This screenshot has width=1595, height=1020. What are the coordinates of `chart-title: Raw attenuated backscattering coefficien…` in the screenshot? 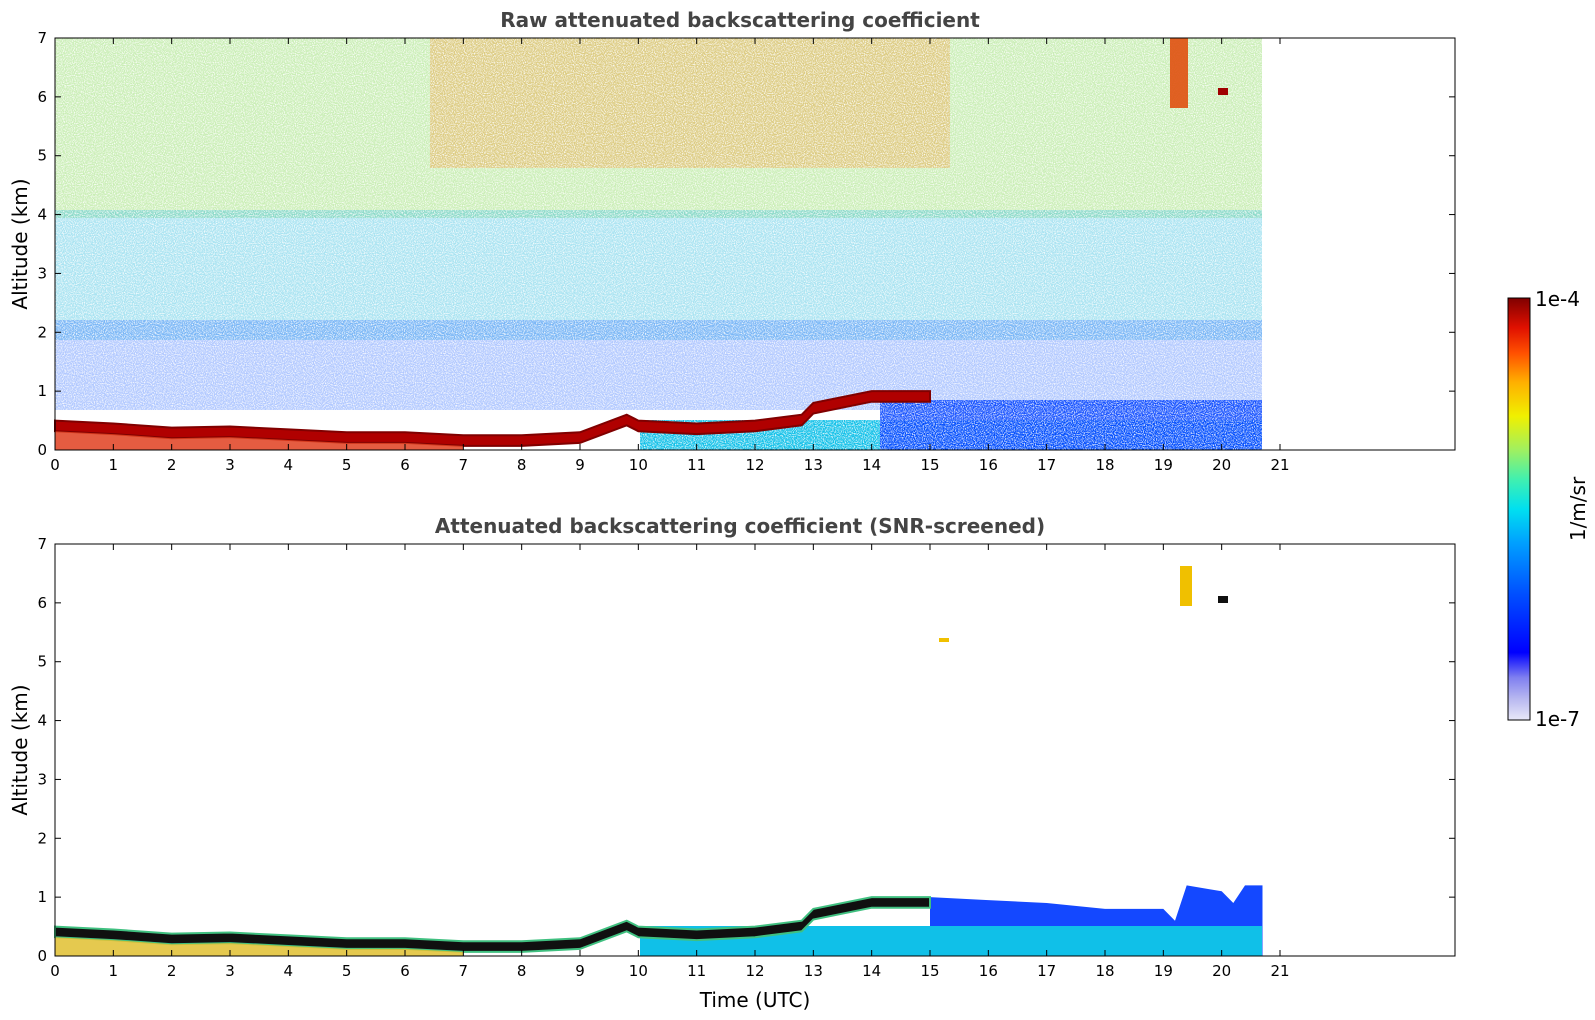 It's located at (740, 20).